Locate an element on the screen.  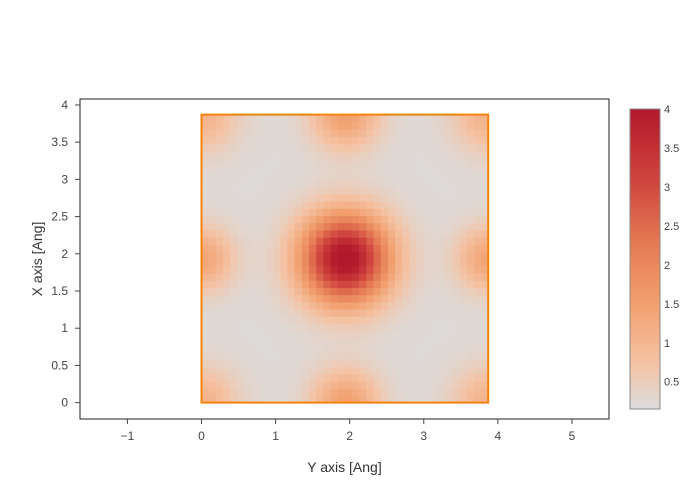
x-tick-label: 0 is located at coordinates (201, 436).